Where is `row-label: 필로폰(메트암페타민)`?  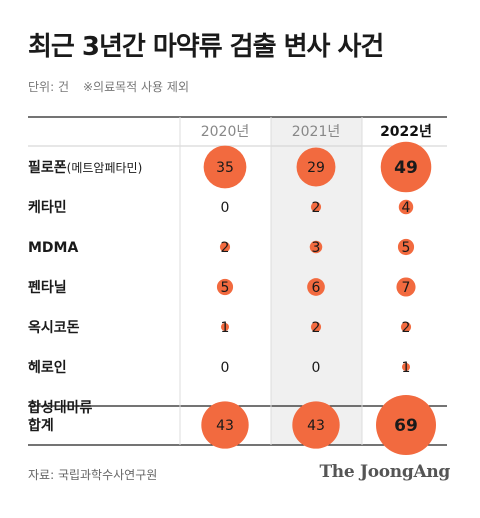
row-label: 필로폰(메트암페타민) is located at coordinates (85, 167).